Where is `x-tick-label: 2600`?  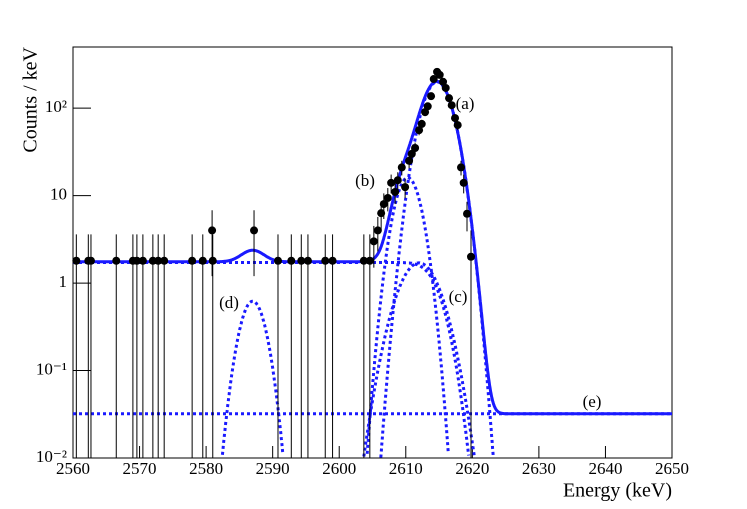
x-tick-label: 2600 is located at coordinates (339, 468).